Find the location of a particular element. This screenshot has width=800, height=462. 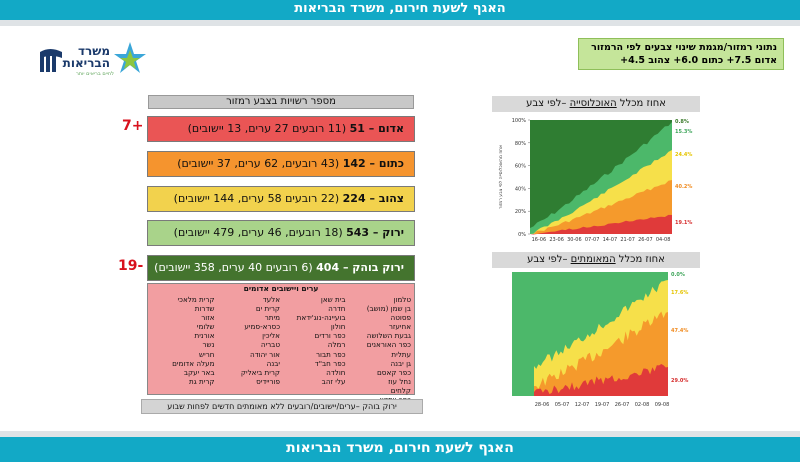

red-city-name: חולדה is located at coordinates (336, 372).